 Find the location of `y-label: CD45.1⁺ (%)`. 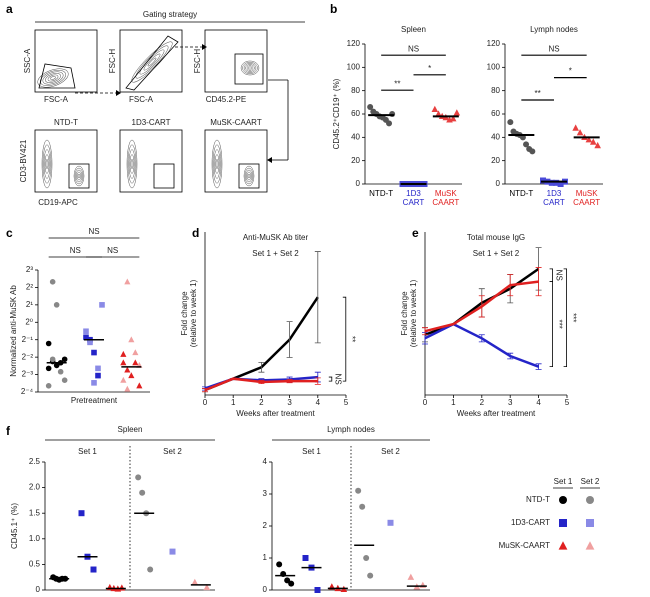

y-label: CD45.1⁺ (%) is located at coordinates (14, 526).